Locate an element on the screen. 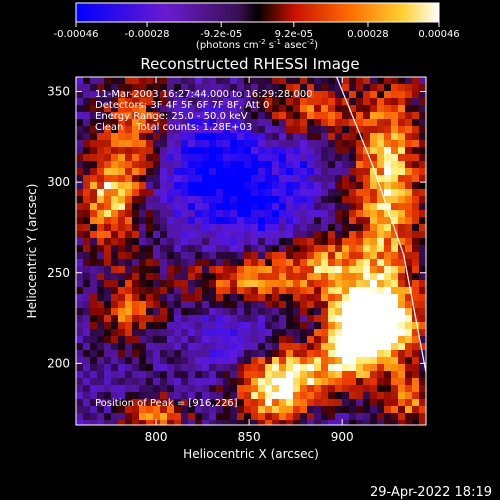 This screenshot has height=500, width=500. x-tick-label: 850 is located at coordinates (249, 437).